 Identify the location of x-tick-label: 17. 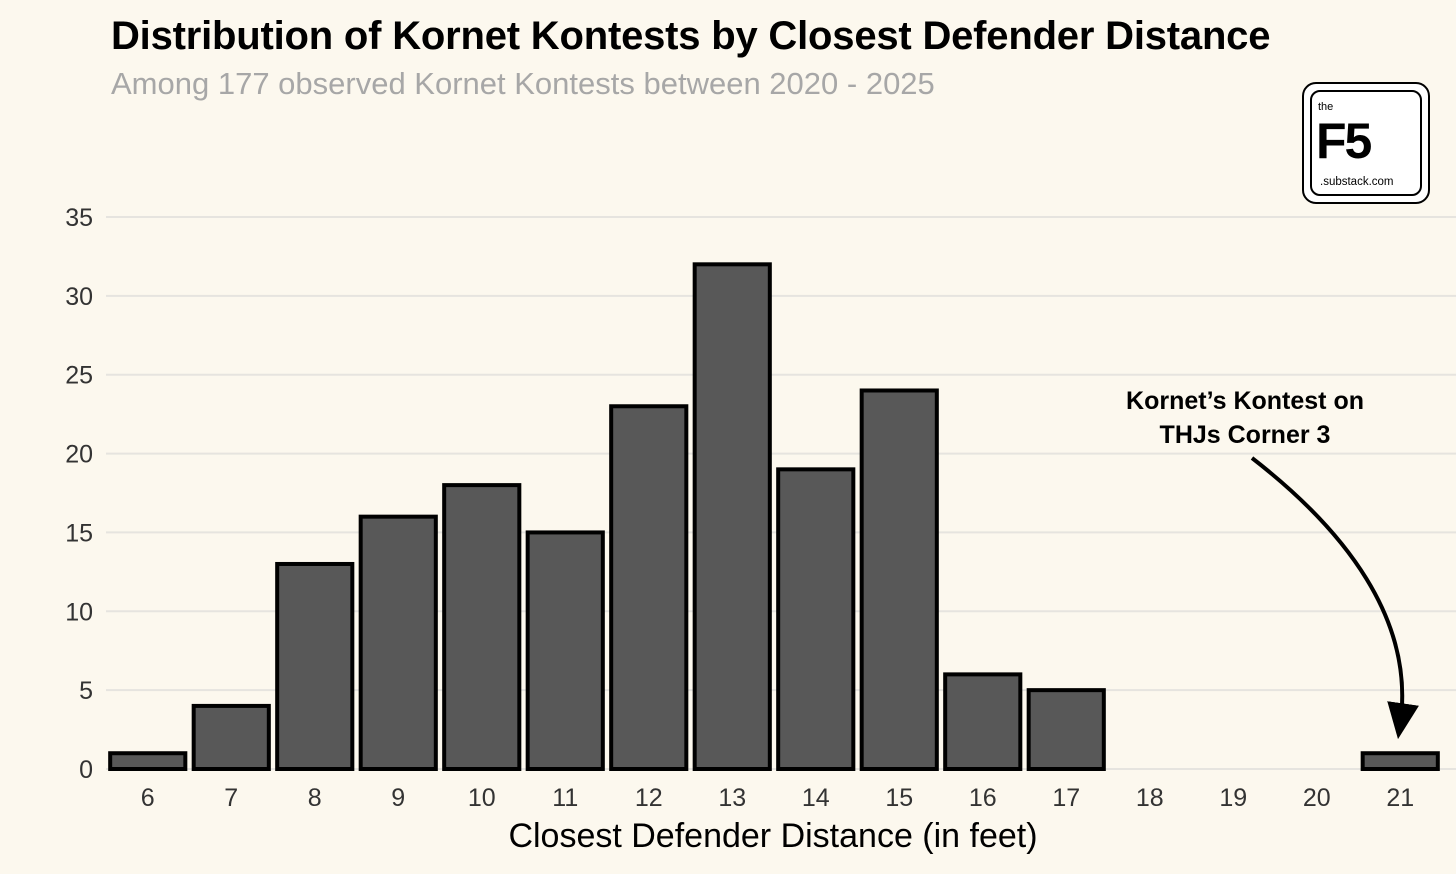
(1066, 798).